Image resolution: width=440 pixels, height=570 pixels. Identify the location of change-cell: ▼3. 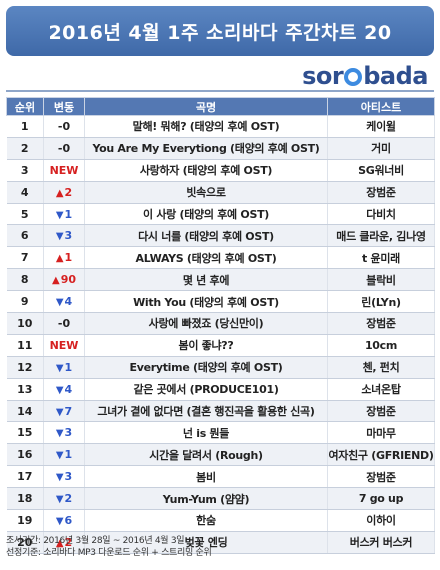
(64, 236).